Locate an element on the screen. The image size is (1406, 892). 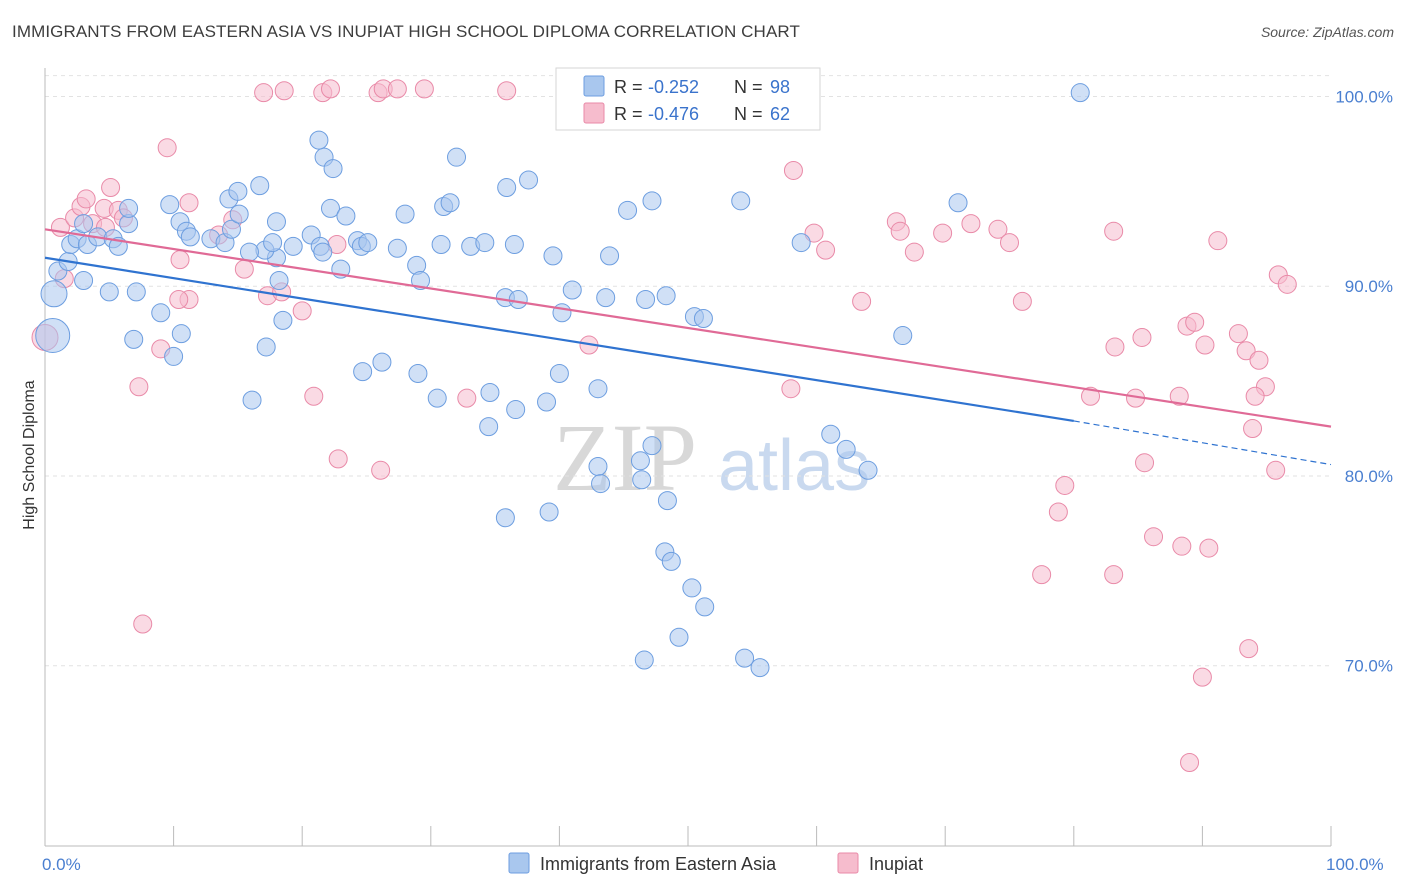
legend-pink-swatch is located at coordinates (848, 863).